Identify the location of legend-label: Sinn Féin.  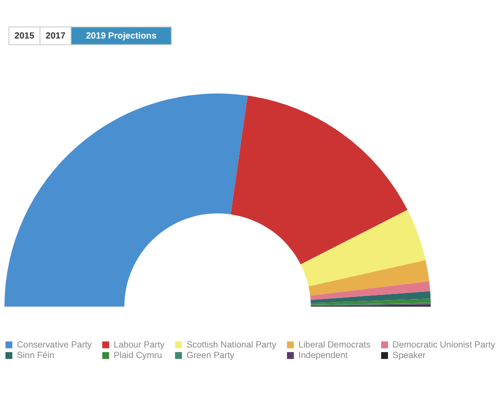
(35, 355).